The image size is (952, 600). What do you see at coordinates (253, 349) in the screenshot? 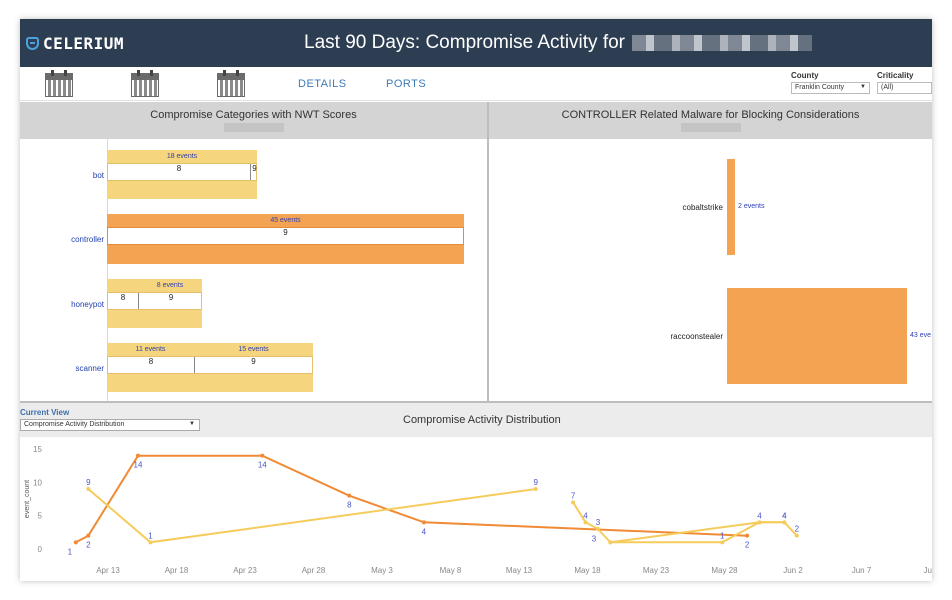
I see `bar-events-label: 15 events` at bounding box center [253, 349].